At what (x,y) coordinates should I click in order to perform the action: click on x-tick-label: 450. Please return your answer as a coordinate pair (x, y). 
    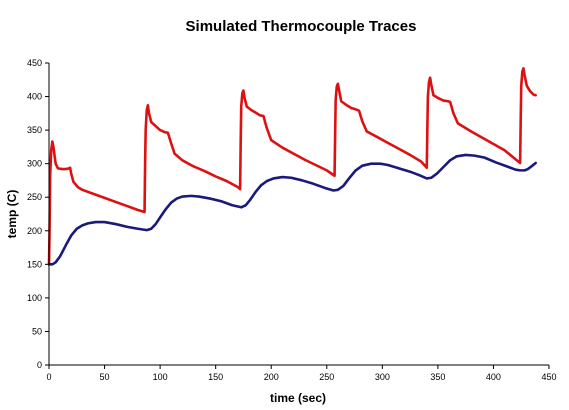
    Looking at the image, I should click on (548, 377).